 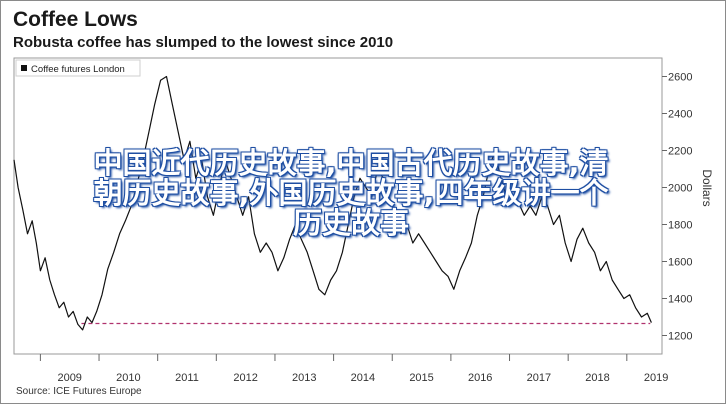 I want to click on x-tick-label: 2019, so click(x=656, y=378).